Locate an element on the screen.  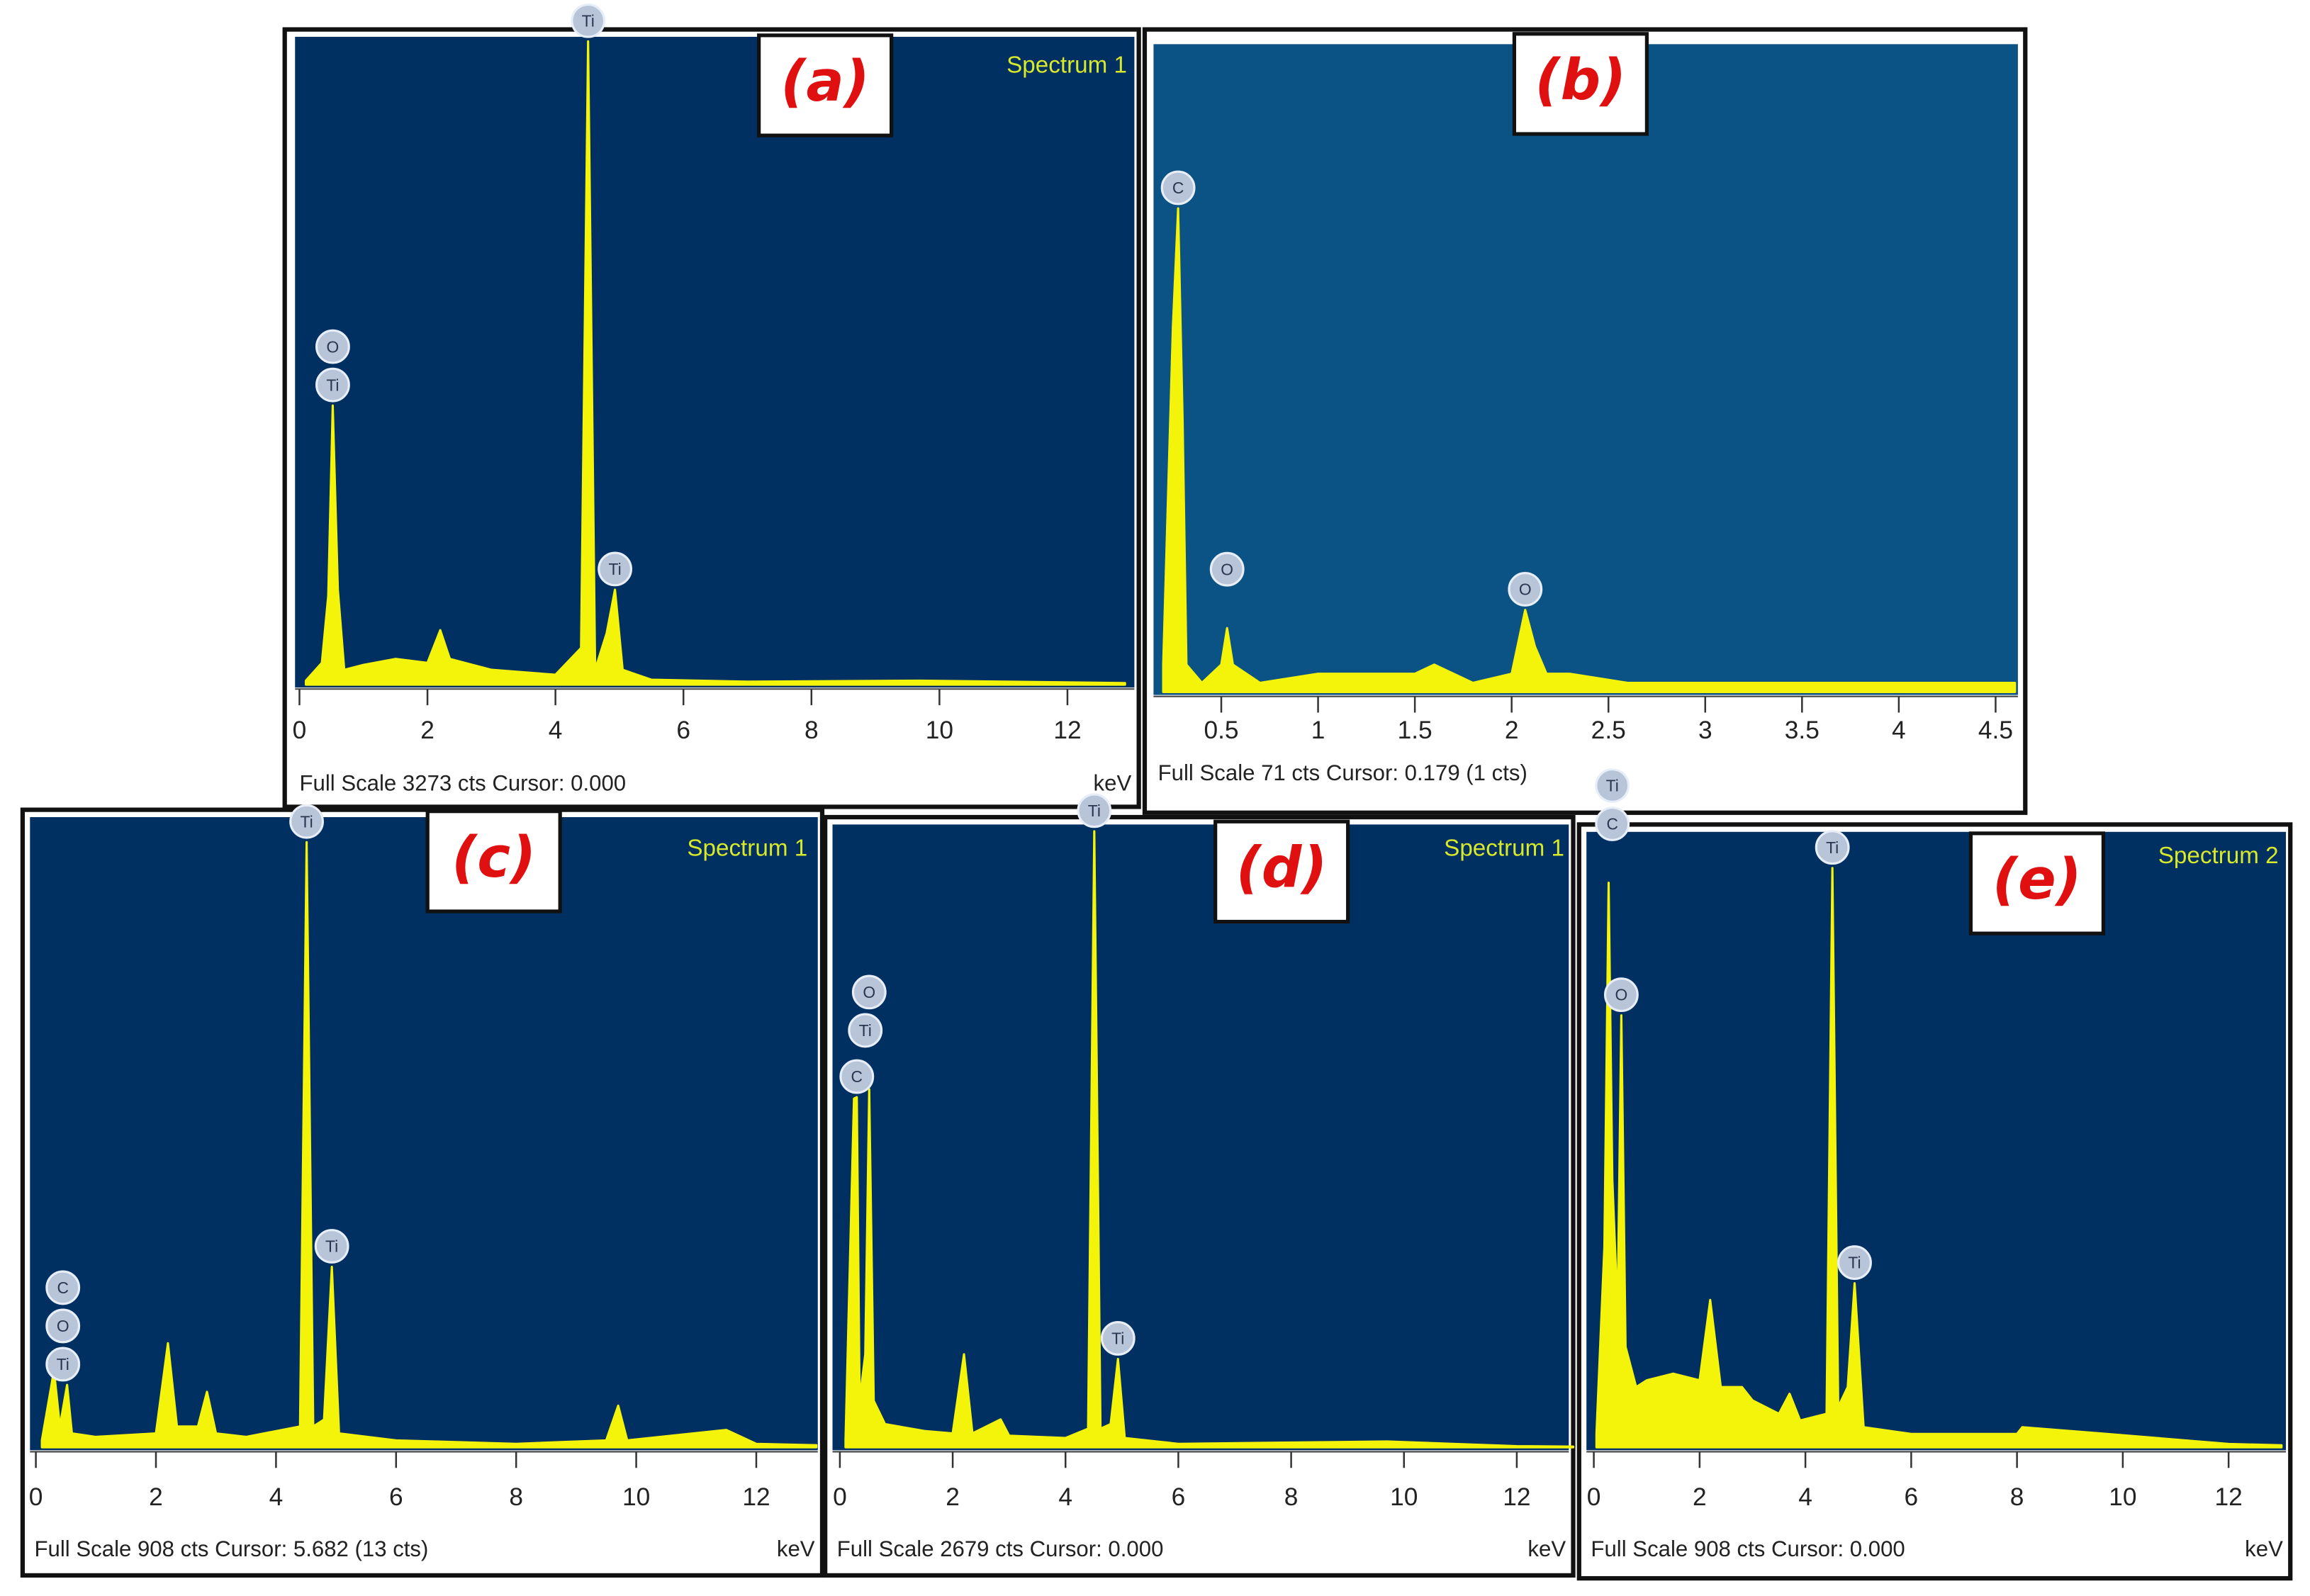
footer: Full Scale 3273 cts Cursor: 0.000 is located at coordinates (462, 783).